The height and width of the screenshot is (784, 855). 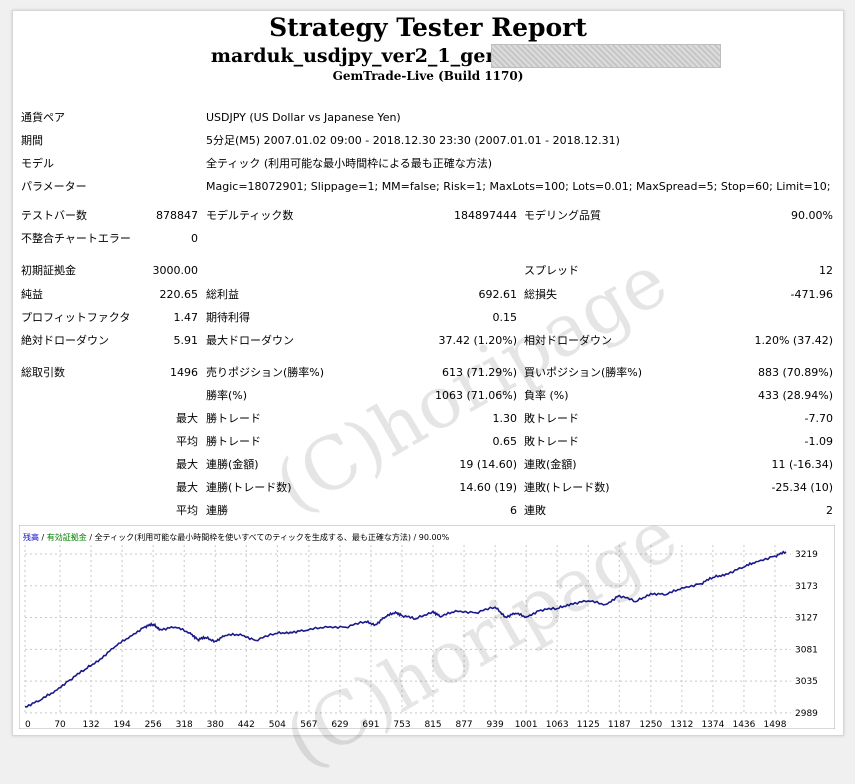 I want to click on avg-loss-label: 敗トレード, so click(x=551, y=441).